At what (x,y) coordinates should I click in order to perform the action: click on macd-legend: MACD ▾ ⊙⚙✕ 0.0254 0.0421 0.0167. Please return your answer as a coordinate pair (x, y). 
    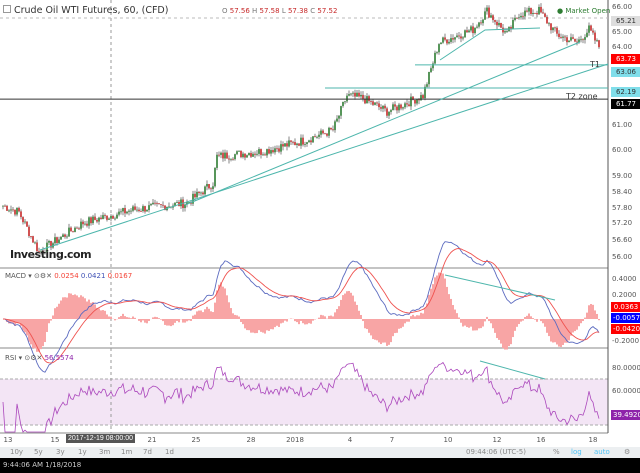
    Looking at the image, I should click on (69, 276).